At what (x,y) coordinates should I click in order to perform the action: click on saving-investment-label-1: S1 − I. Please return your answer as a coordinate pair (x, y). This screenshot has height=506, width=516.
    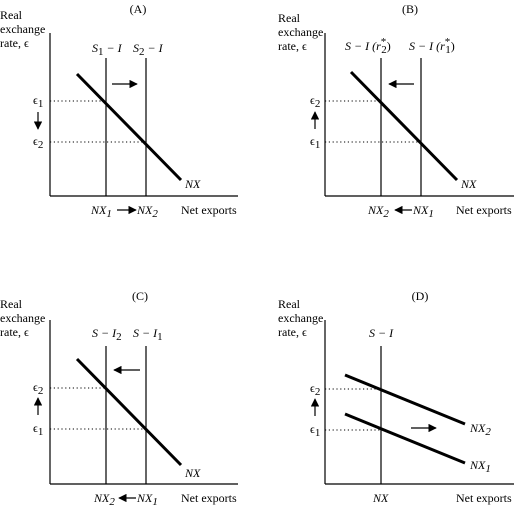
    Looking at the image, I should click on (107, 49).